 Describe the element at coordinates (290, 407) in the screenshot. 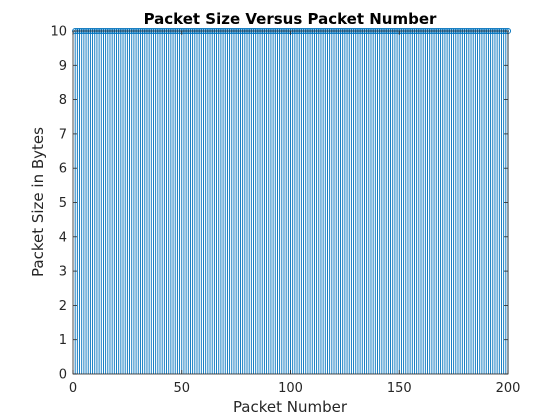

I see `x-axis-label: Packet Number` at that location.